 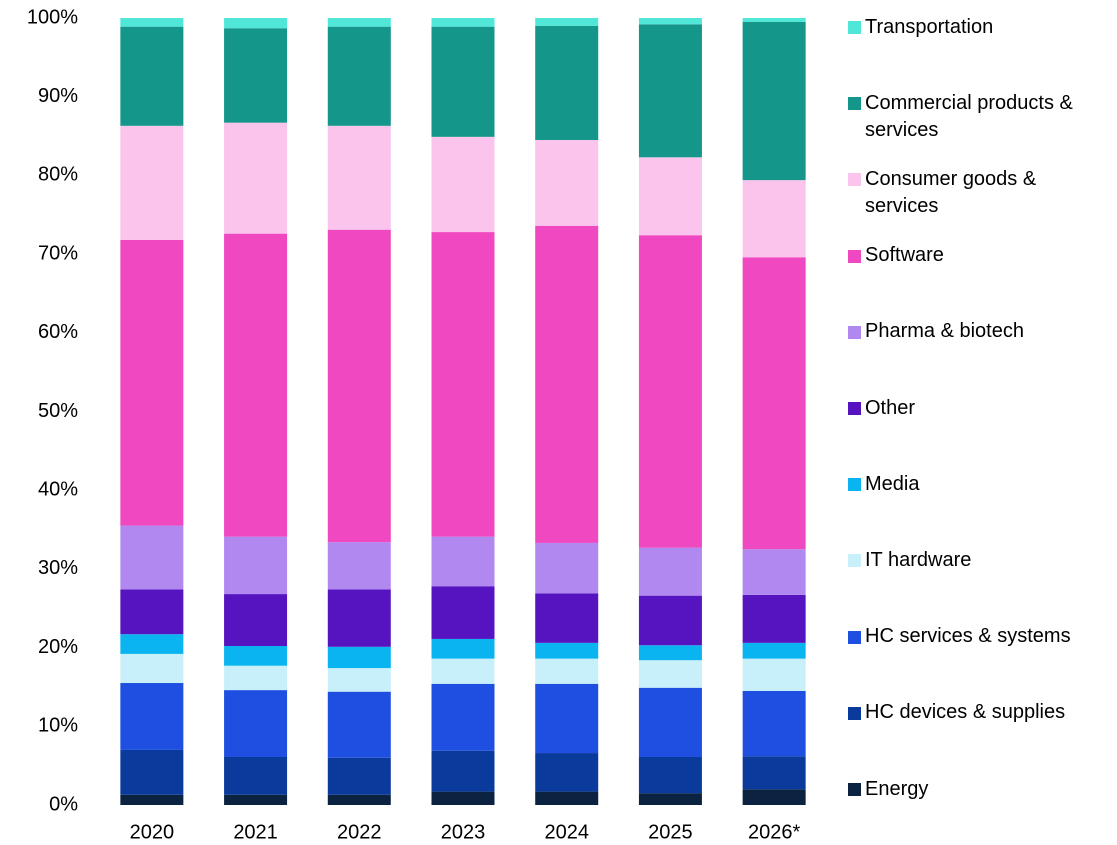 What do you see at coordinates (359, 832) in the screenshot?
I see `x-tick-label: 2022` at bounding box center [359, 832].